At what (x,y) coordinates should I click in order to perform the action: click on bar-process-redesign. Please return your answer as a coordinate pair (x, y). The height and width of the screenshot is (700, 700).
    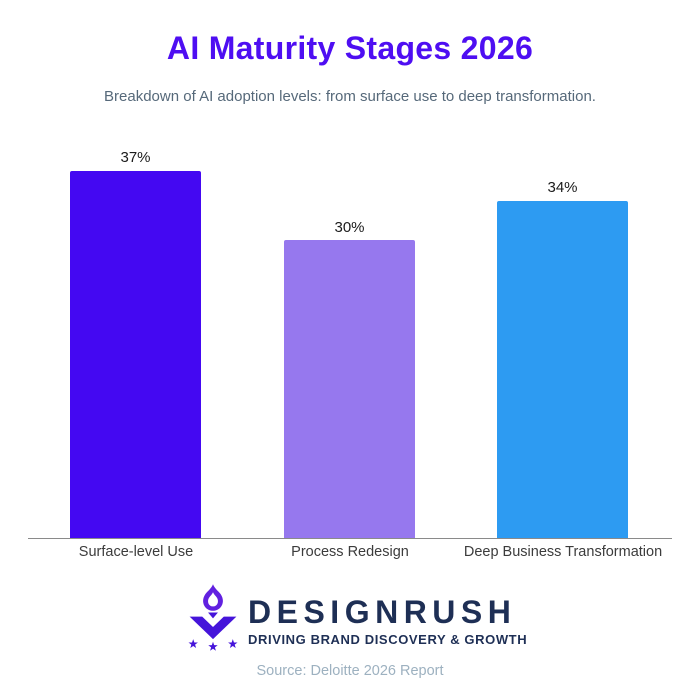
    Looking at the image, I should click on (349, 389).